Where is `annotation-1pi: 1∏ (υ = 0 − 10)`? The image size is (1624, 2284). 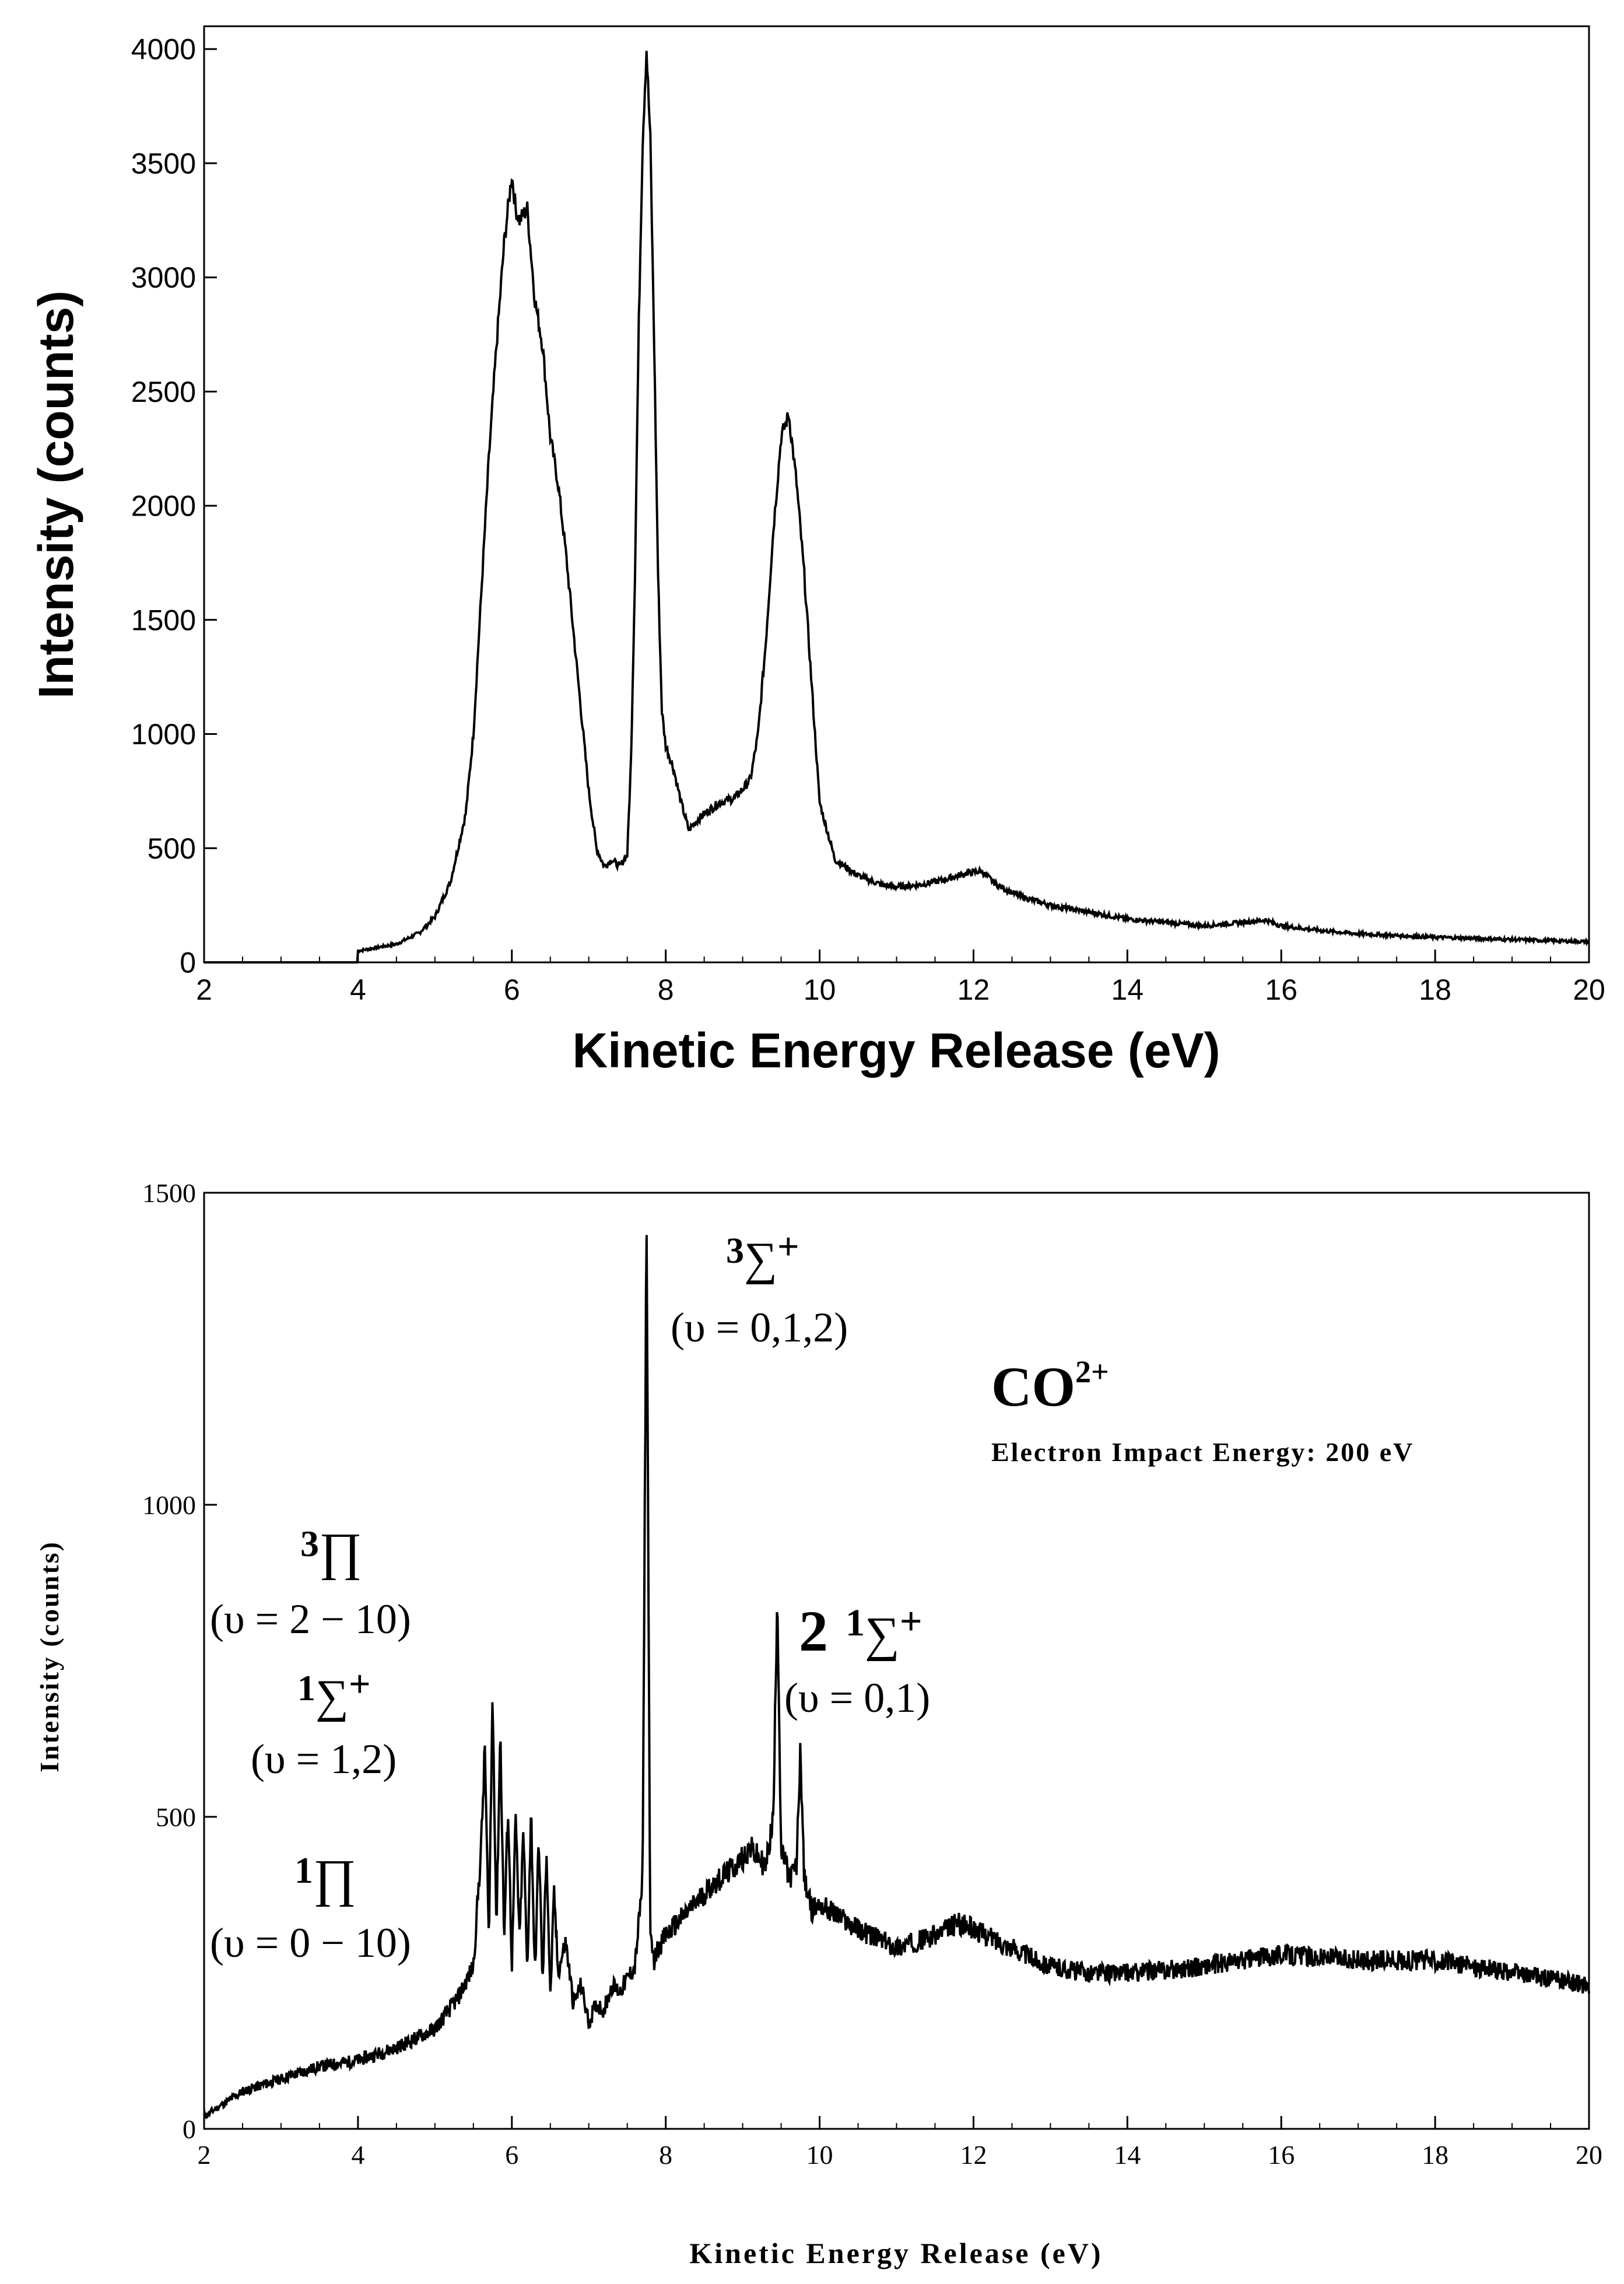
annotation-1pi: 1∏ (υ = 0 − 10) is located at coordinates (310, 1907).